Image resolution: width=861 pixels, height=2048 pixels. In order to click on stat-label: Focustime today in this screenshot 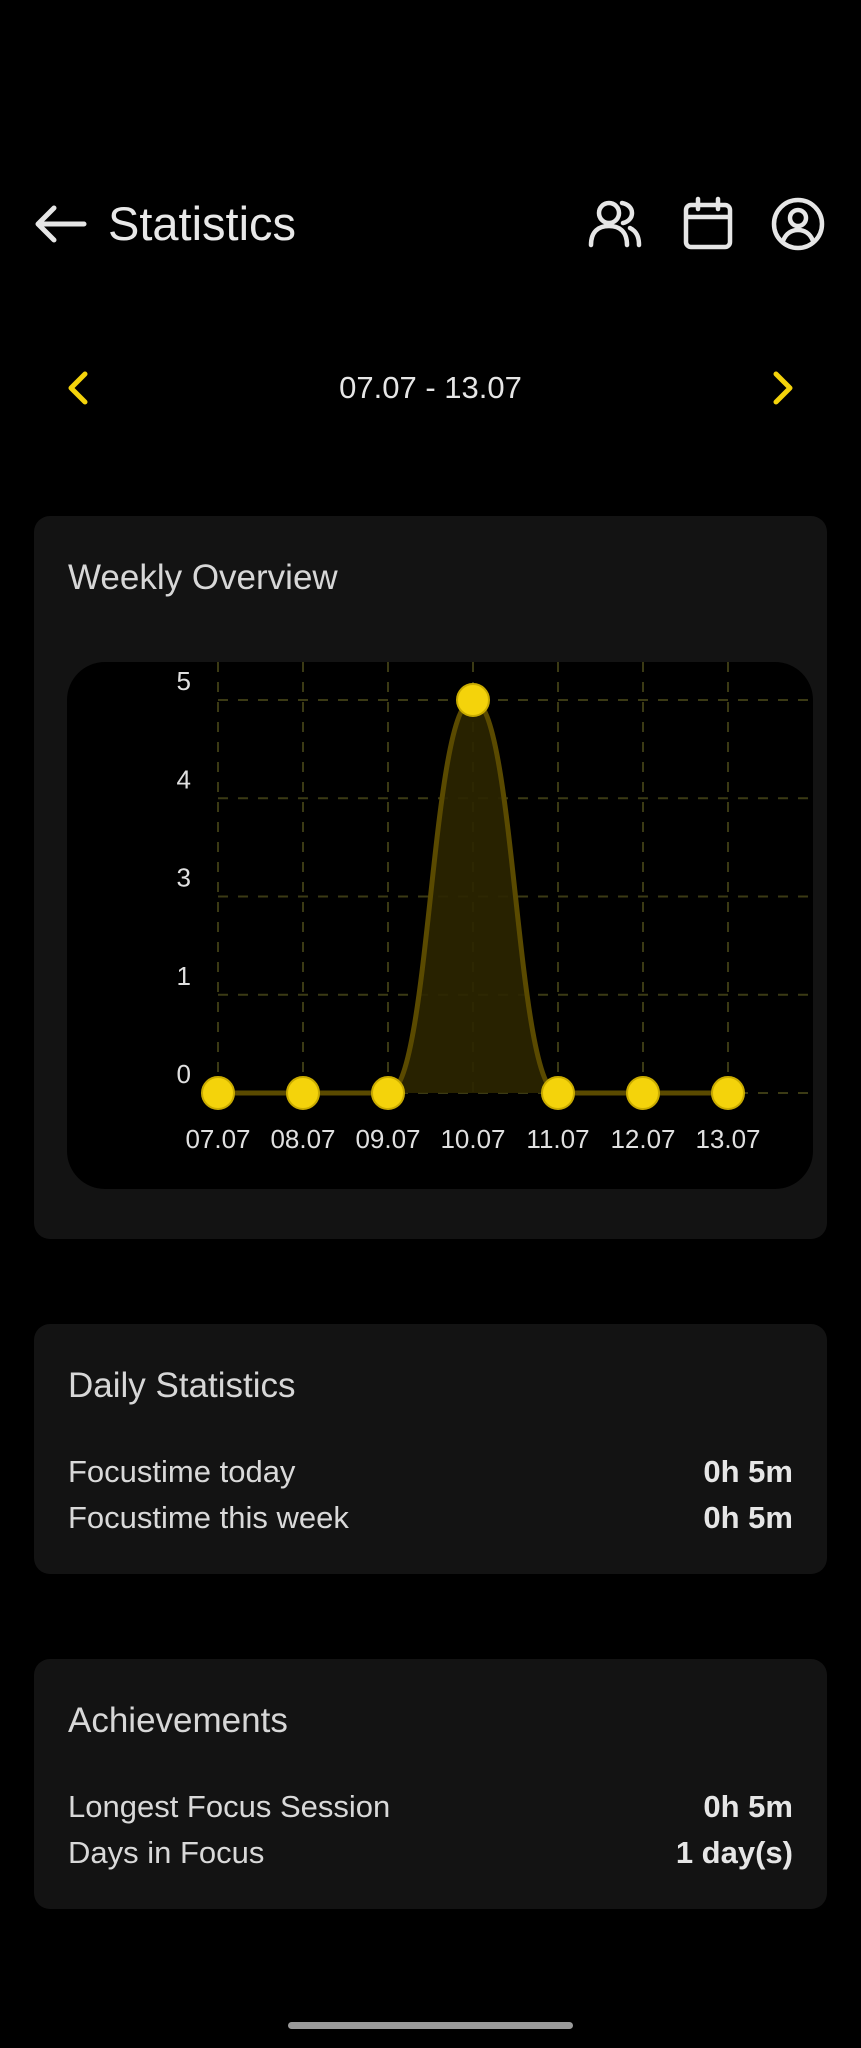, I will do `click(182, 1471)`.